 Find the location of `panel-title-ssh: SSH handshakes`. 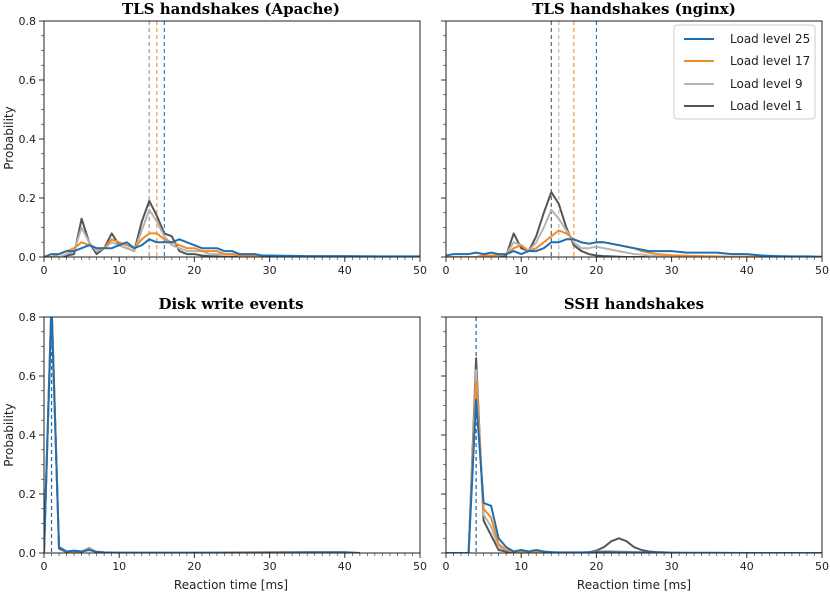

panel-title-ssh: SSH handshakes is located at coordinates (634, 304).